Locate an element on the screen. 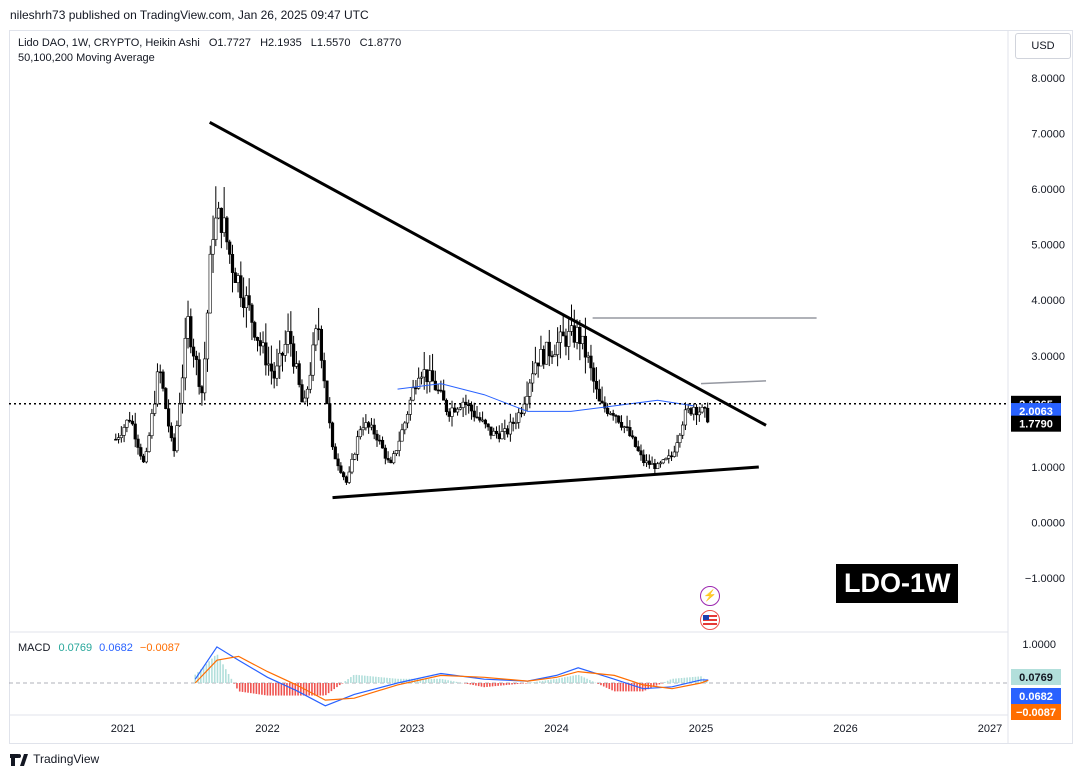 The width and height of the screenshot is (1083, 777). us-flag-icon is located at coordinates (710, 620).